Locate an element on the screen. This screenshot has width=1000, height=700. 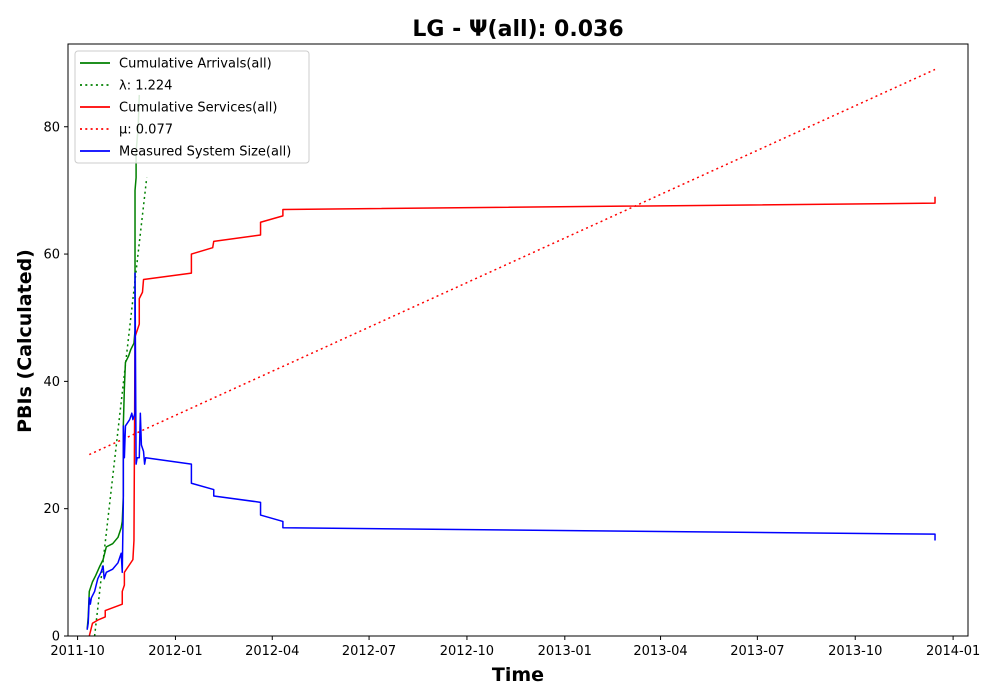
x-tick-label: 2012-10 is located at coordinates (467, 651).